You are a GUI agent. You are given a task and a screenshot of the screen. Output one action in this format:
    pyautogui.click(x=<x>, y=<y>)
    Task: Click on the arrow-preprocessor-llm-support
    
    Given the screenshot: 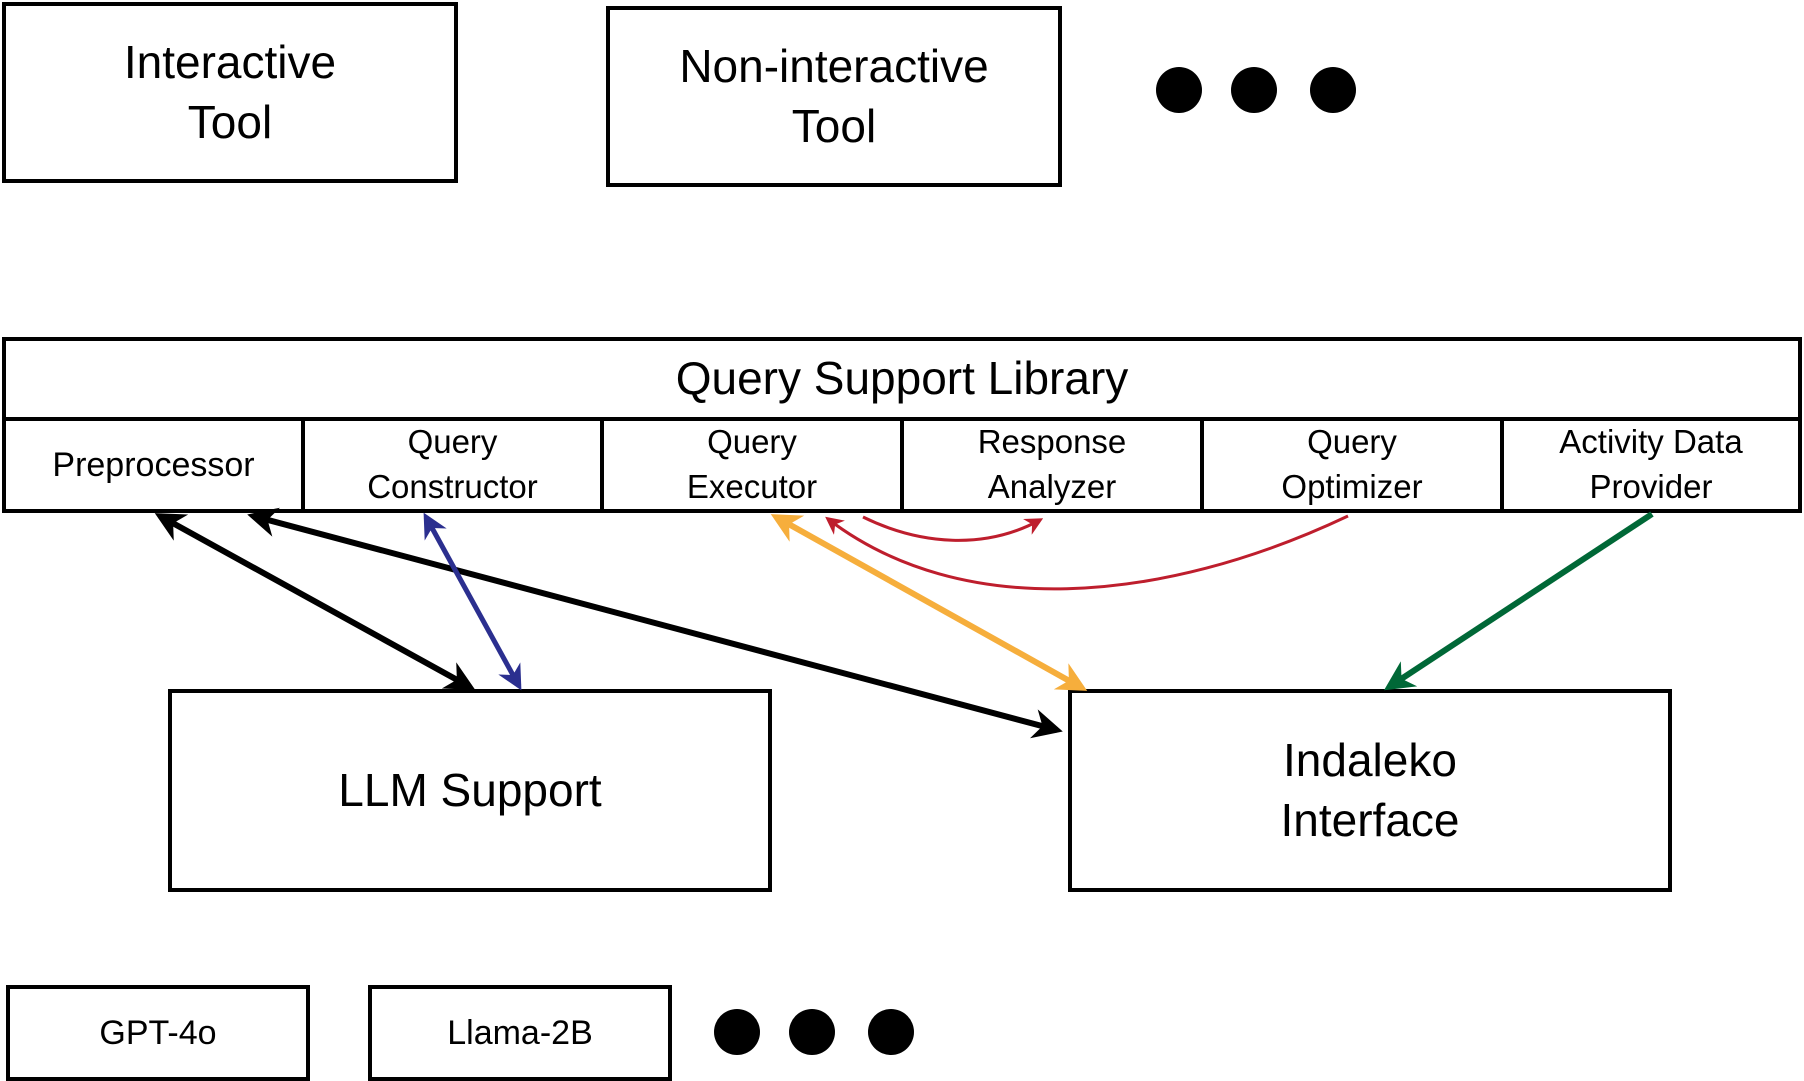 What is the action you would take?
    pyautogui.click(x=315, y=601)
    